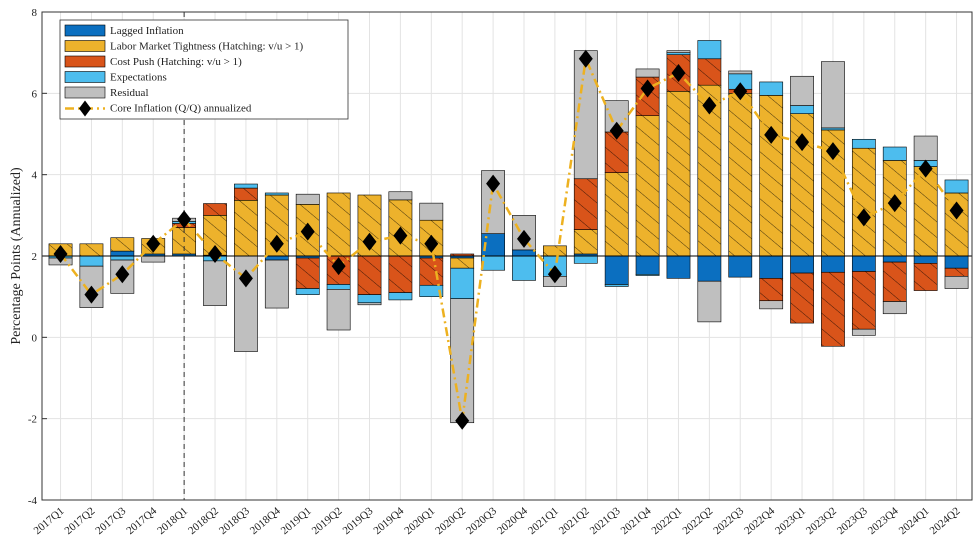 The width and height of the screenshot is (973, 548). Describe the element at coordinates (176, 62) in the screenshot. I see `legend-label: Cost Push (Hatching: v/u > 1)` at that location.